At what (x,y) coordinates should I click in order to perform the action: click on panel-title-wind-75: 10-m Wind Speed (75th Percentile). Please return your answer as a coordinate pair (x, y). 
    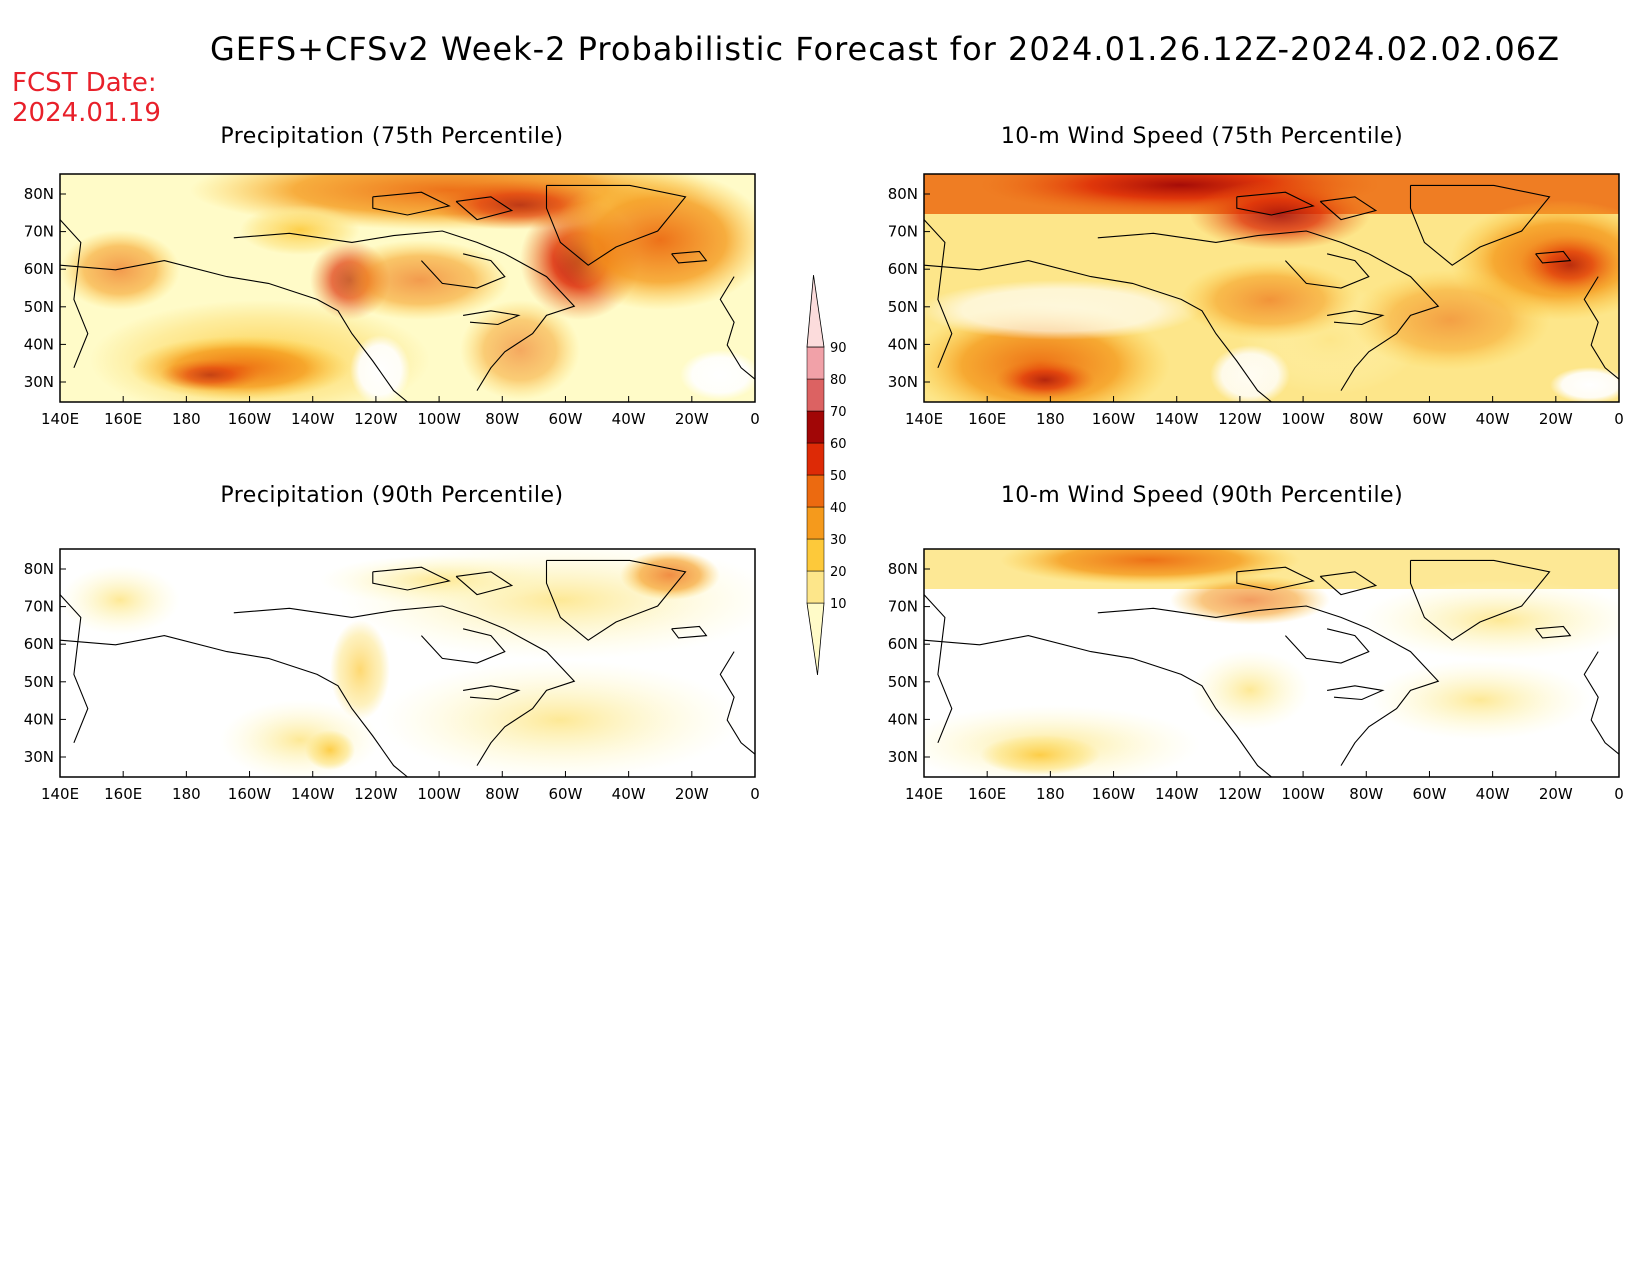
    Looking at the image, I should click on (1202, 136).